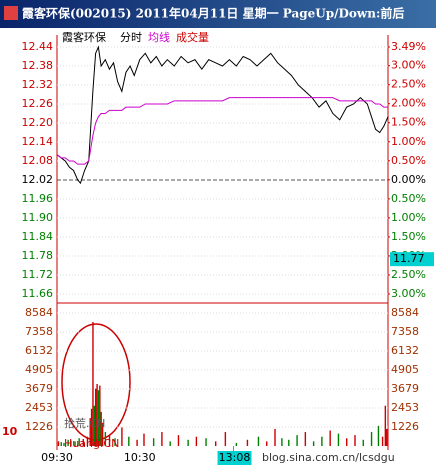 This screenshot has width=436, height=466. What do you see at coordinates (39, 312) in the screenshot?
I see `y-tick-label: 8584` at bounding box center [39, 312].